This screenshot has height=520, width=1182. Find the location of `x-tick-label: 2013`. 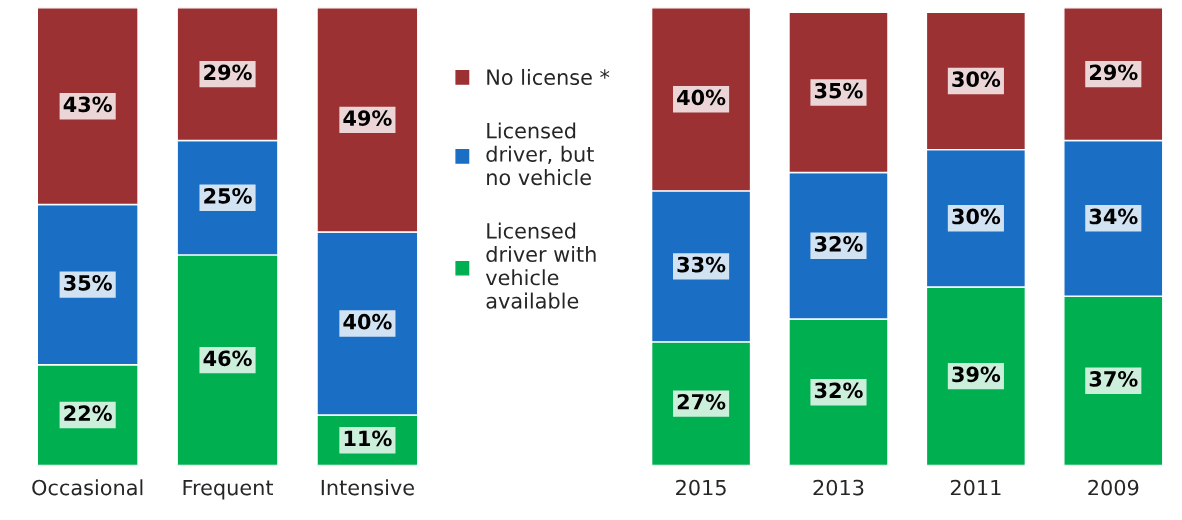

x-tick-label: 2013 is located at coordinates (838, 487).